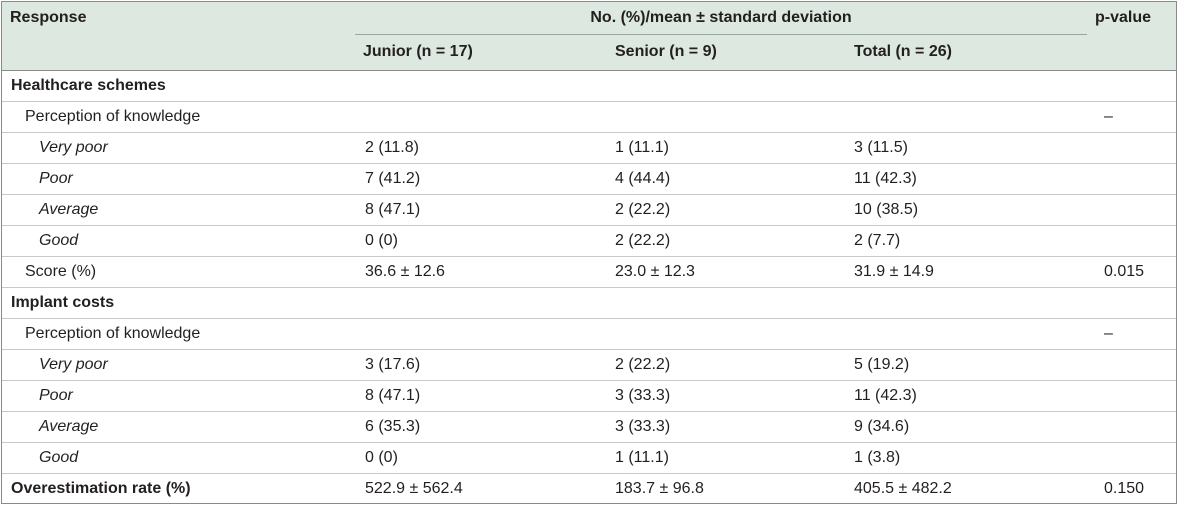 This screenshot has width=1180, height=507. I want to click on cell-junior: 3 (17.6), so click(481, 365).